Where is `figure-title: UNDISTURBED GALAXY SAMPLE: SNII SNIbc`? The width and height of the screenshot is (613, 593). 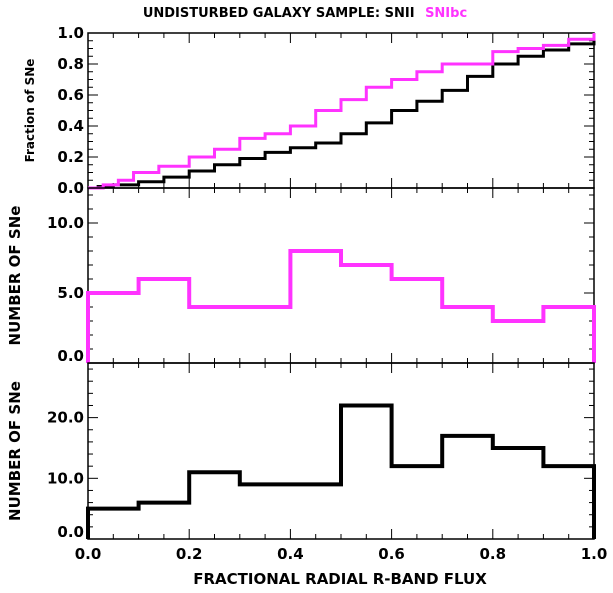
figure-title: UNDISTURBED GALAXY SAMPLE: SNII SNIbc is located at coordinates (305, 13).